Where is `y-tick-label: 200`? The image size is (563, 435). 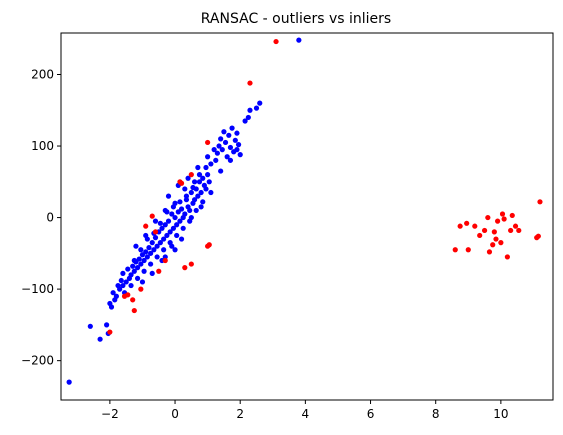
y-tick-label: 200 is located at coordinates (42, 74).